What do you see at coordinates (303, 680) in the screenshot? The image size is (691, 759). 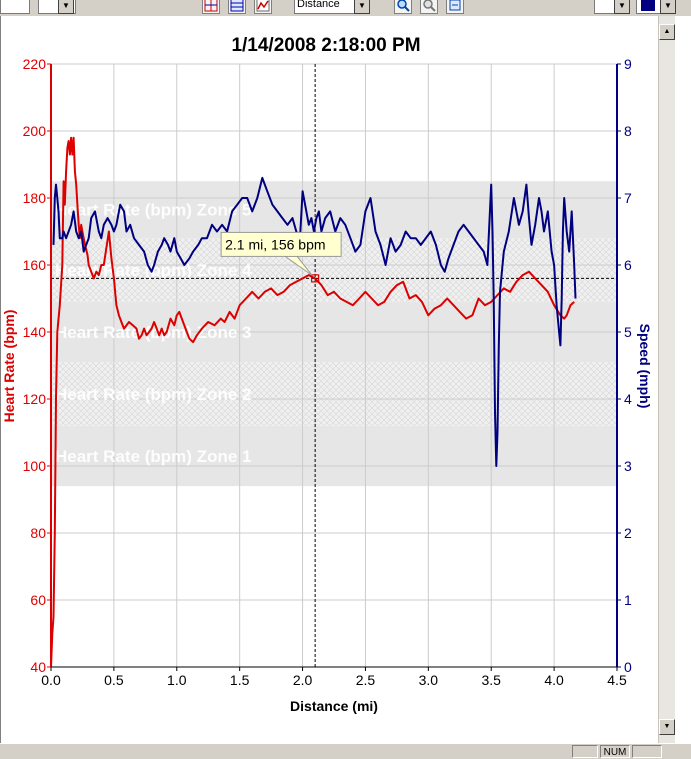 I see `x-tick-label: 2.0` at bounding box center [303, 680].